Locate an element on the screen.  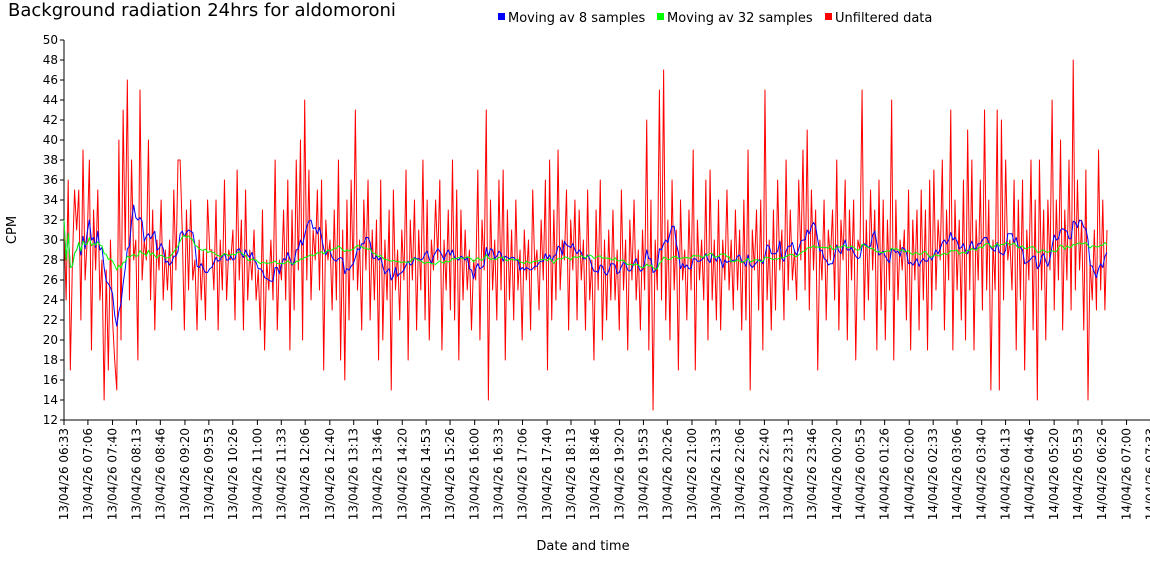
x-tick-label: 13/04/26 19:53 is located at coordinates (643, 474).